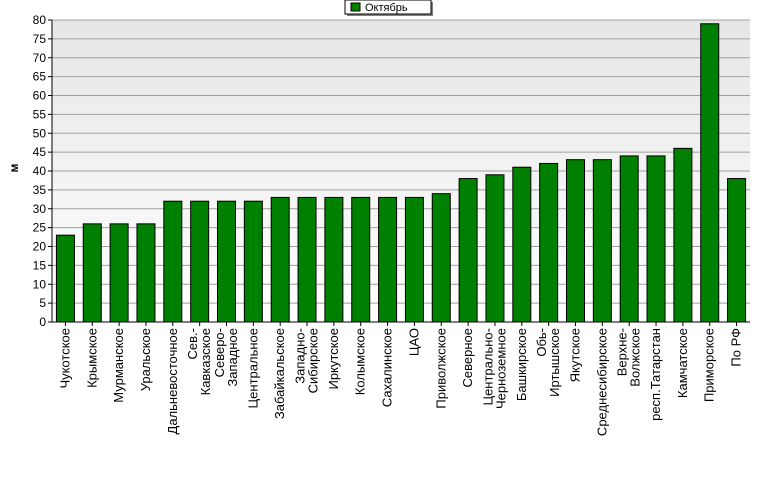  I want to click on x-tick-label: Центрально-Черноземное, so click(494, 368).